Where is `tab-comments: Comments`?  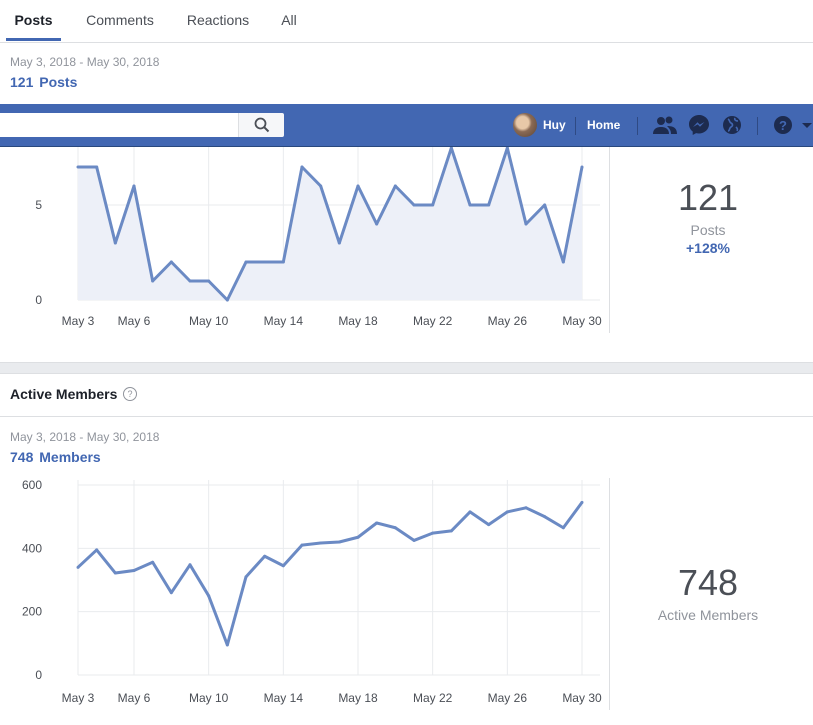
tab-comments: Comments is located at coordinates (120, 20).